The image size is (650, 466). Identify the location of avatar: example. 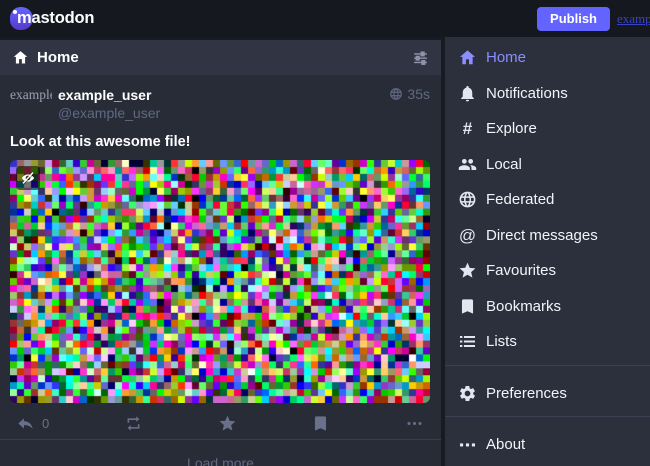
(31, 94).